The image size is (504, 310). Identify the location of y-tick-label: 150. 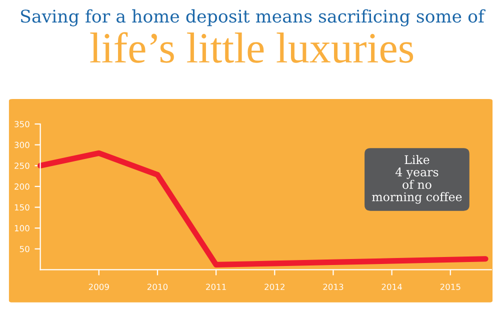
(22, 207).